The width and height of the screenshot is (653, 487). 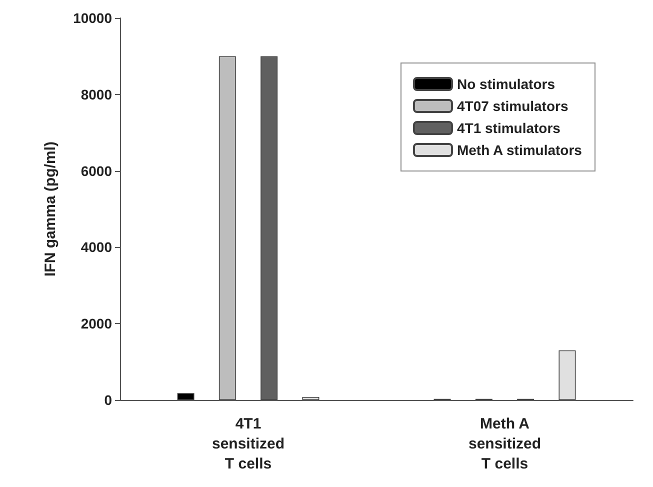 What do you see at coordinates (96, 170) in the screenshot?
I see `y-tick-label: 6000` at bounding box center [96, 170].